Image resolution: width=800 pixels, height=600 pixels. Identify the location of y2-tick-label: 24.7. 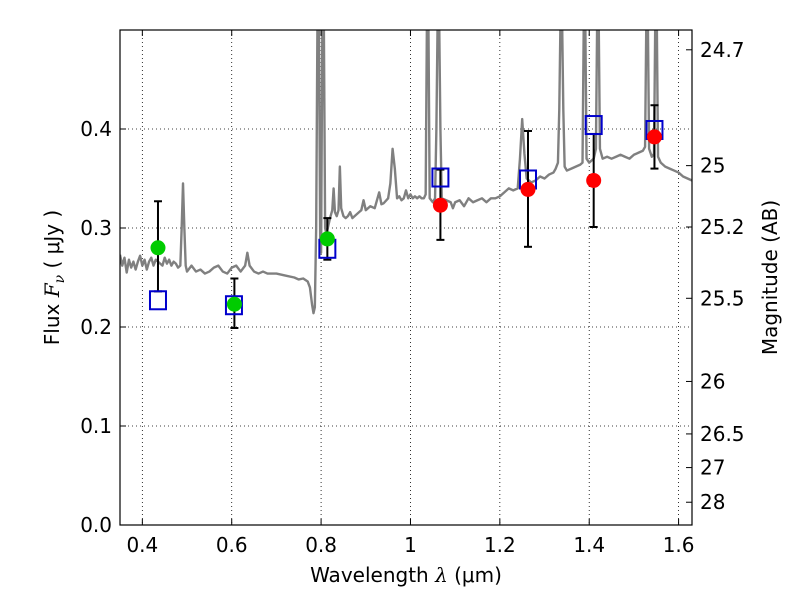
(722, 50).